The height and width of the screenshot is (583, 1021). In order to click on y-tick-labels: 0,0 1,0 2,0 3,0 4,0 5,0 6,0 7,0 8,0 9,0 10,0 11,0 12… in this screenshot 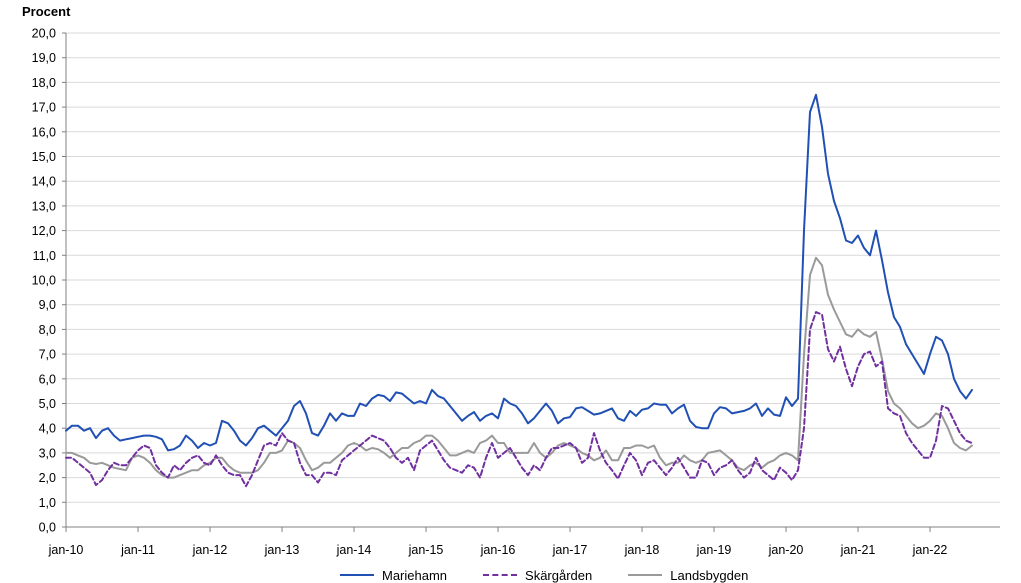, I will do `click(44, 281)`.